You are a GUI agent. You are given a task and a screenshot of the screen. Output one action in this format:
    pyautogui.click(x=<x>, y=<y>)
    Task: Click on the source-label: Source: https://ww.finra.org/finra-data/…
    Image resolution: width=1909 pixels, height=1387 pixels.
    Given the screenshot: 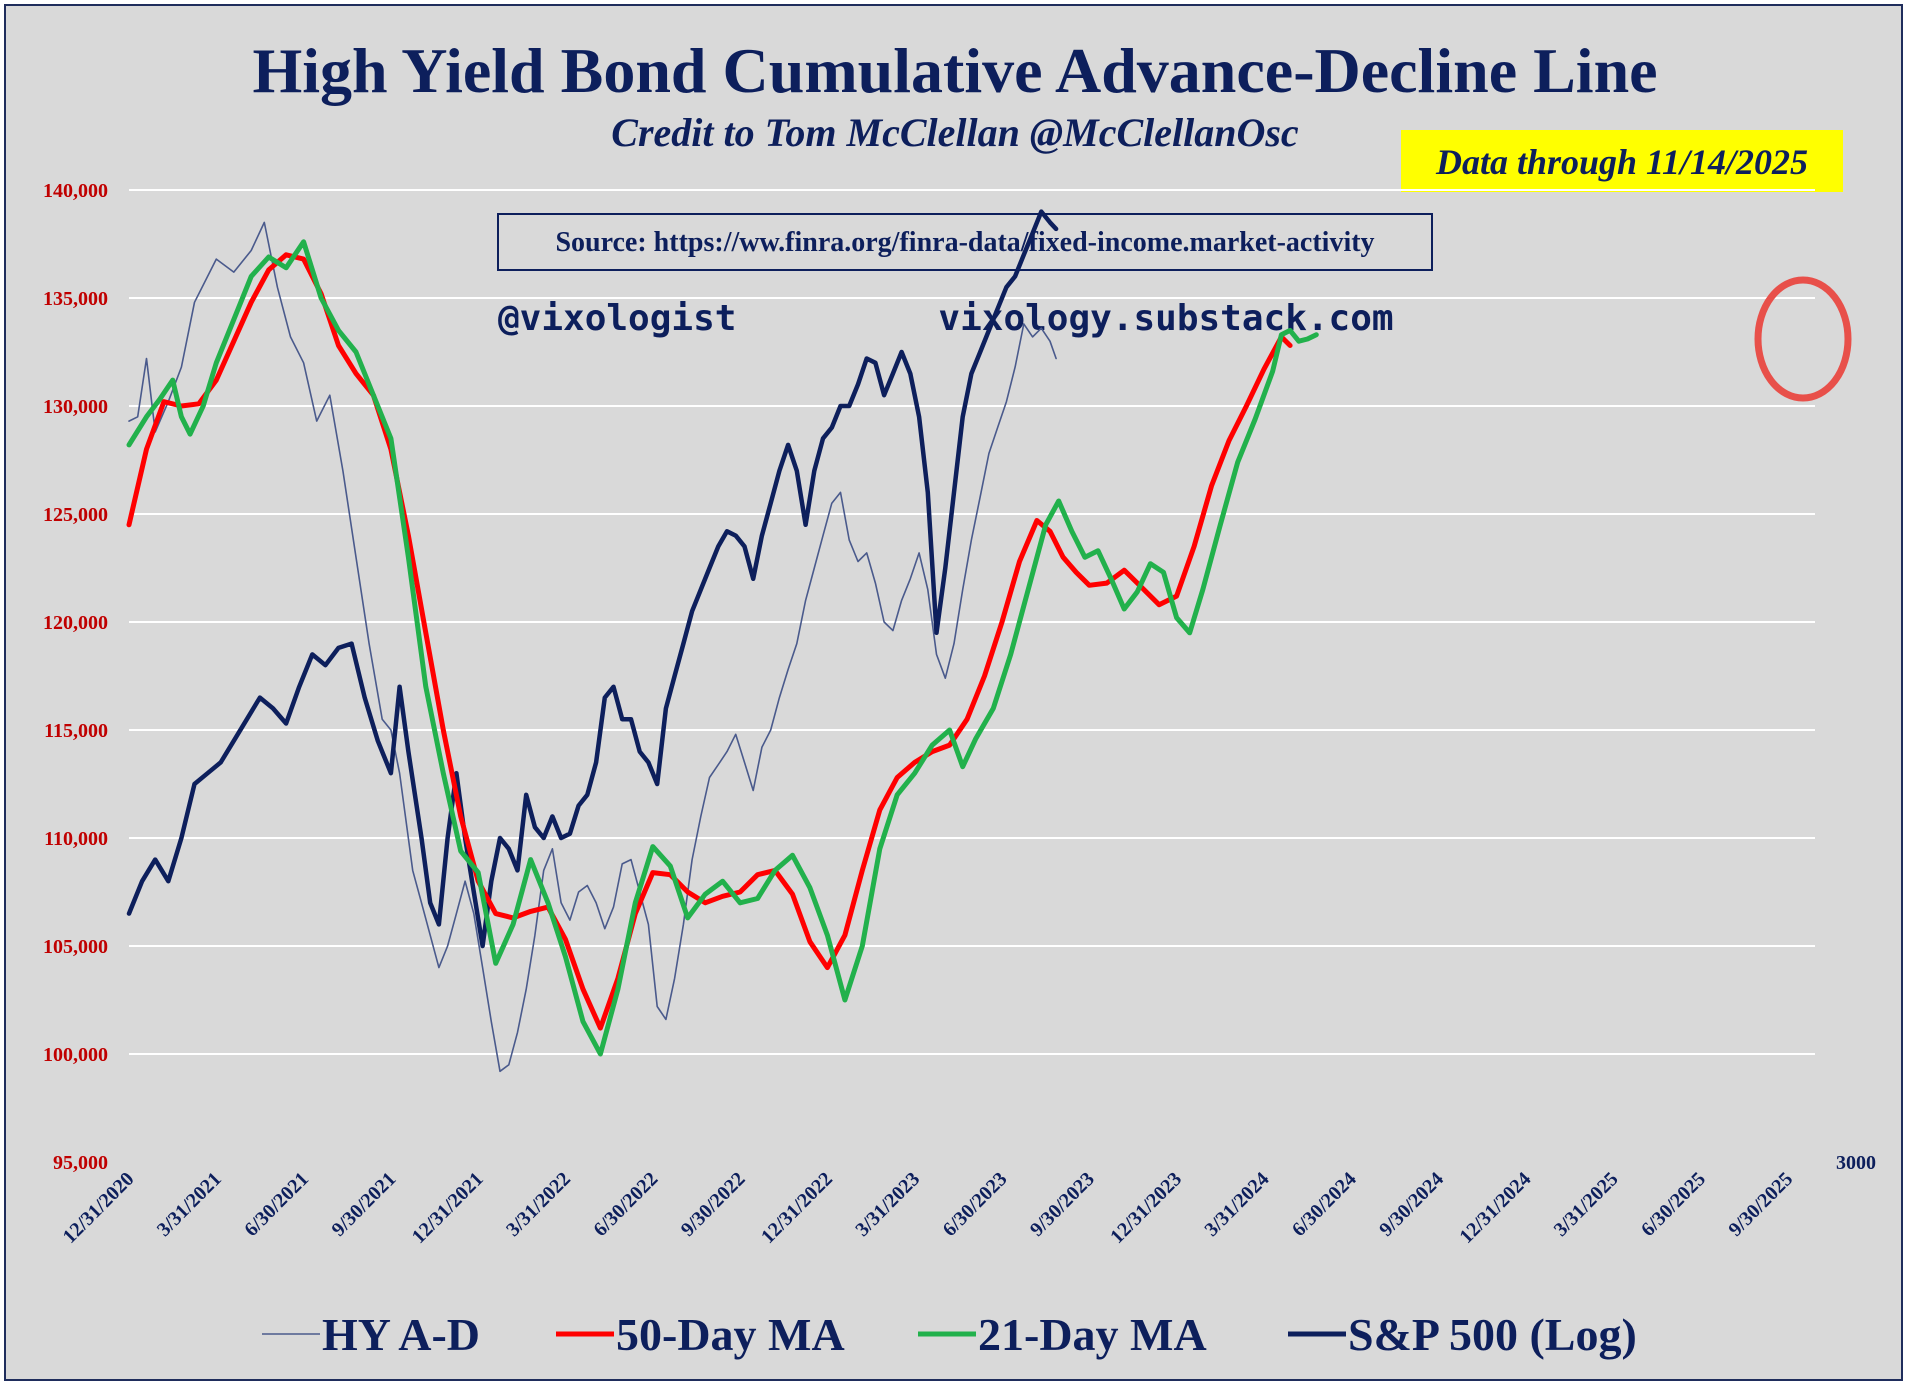 What is the action you would take?
    pyautogui.click(x=964, y=242)
    